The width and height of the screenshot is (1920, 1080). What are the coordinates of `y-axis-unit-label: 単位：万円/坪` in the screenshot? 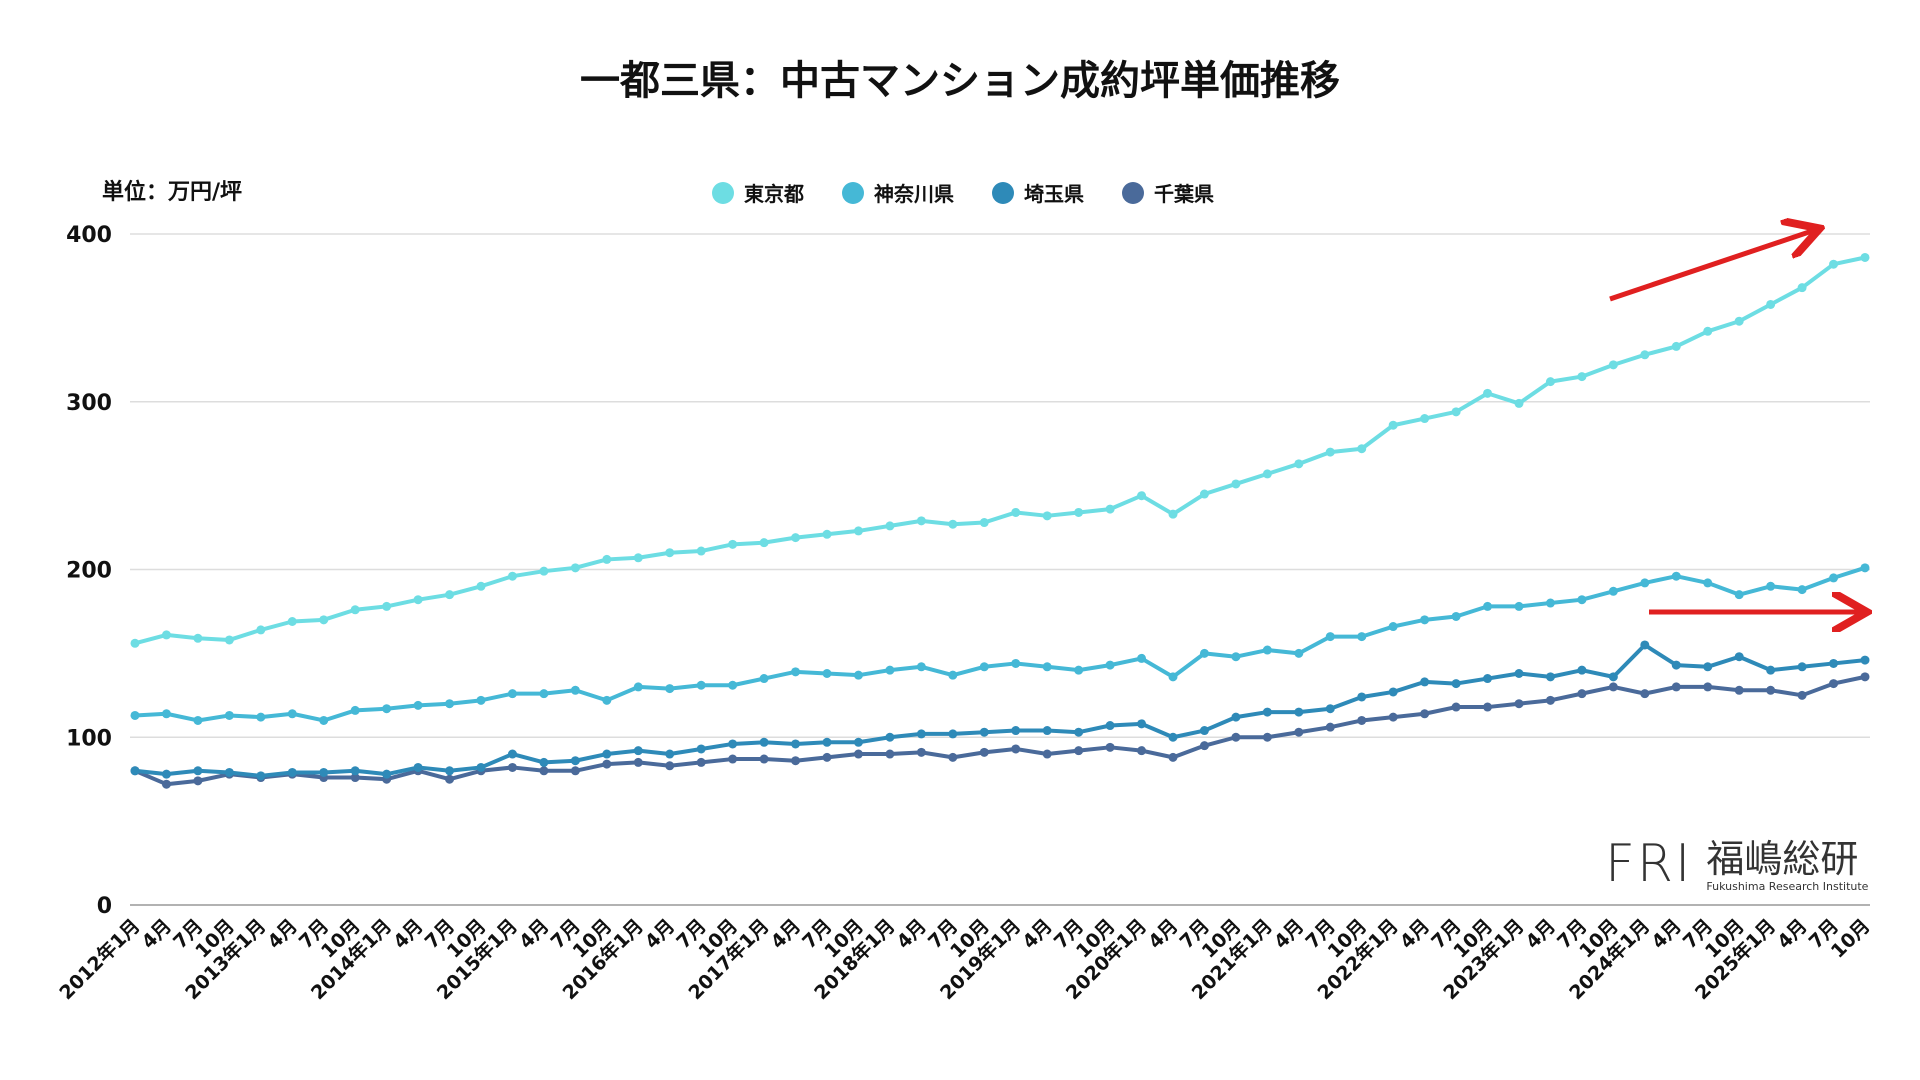 It's located at (172, 192).